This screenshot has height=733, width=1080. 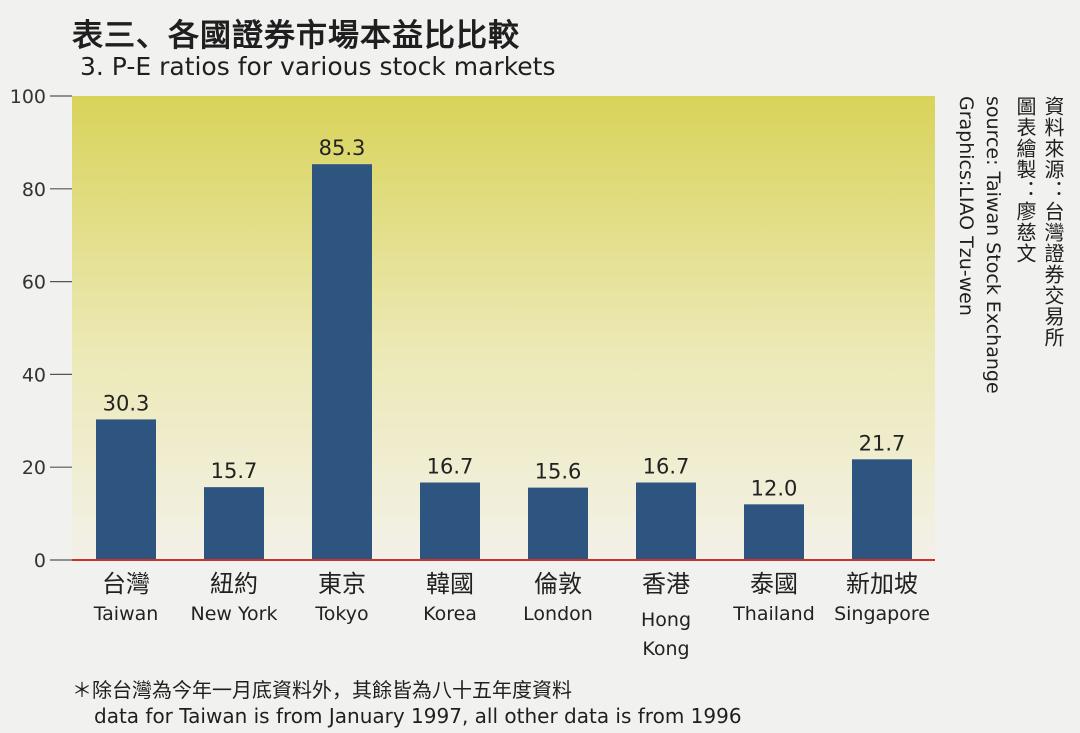 What do you see at coordinates (341, 614) in the screenshot?
I see `x-label-en: Tokyo` at bounding box center [341, 614].